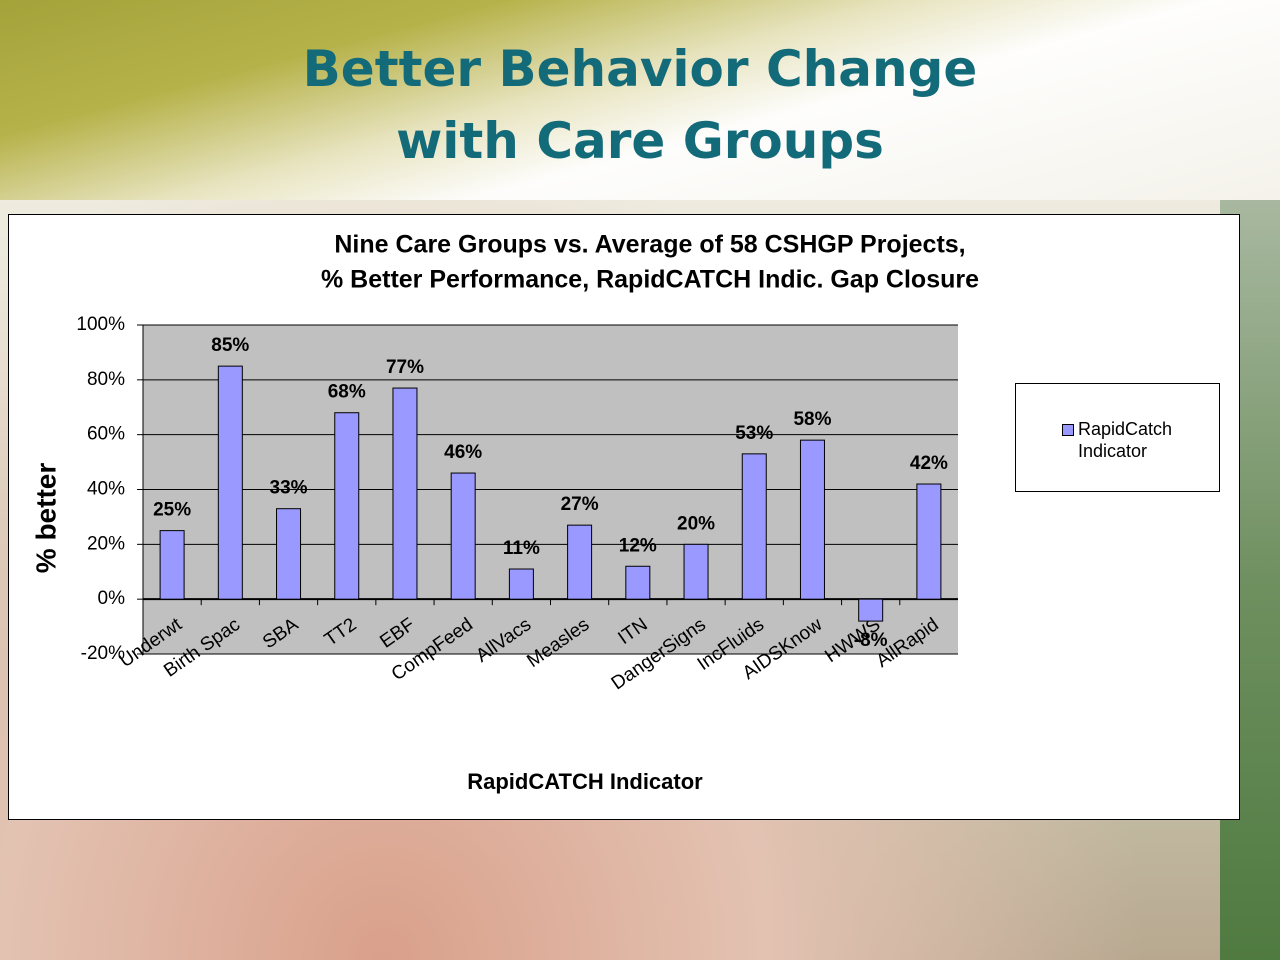 The height and width of the screenshot is (960, 1280). What do you see at coordinates (1125, 440) in the screenshot?
I see `legend-label: RapidCatch Indicator` at bounding box center [1125, 440].